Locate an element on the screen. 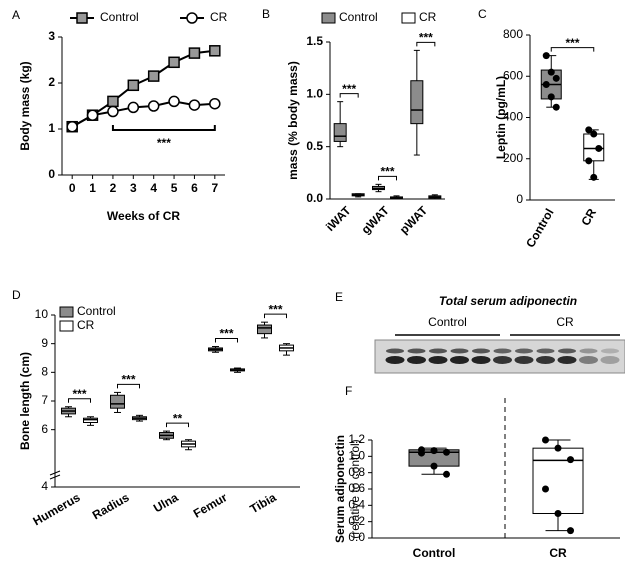 This screenshot has width=625, height=562. y-tick-label: 0 is located at coordinates (519, 199).